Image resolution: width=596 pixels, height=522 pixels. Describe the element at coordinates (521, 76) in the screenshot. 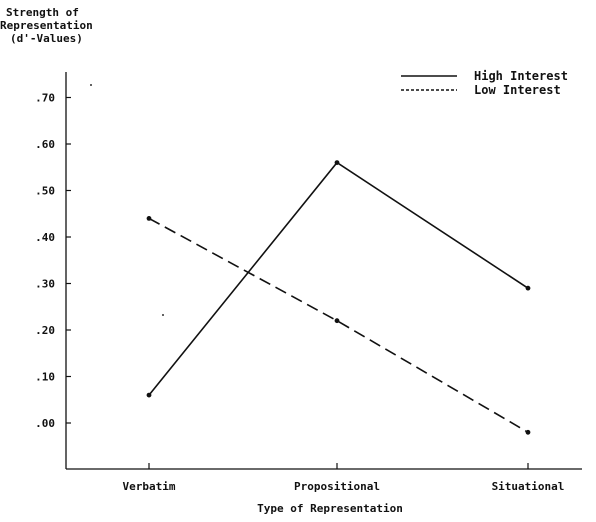

I see `legend-label: High Interest` at that location.